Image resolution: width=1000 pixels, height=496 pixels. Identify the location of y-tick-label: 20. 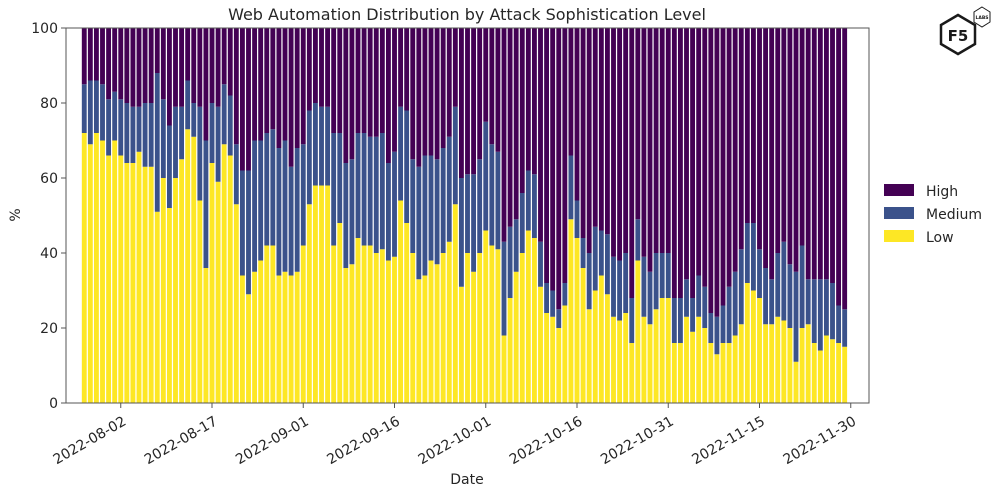
(49, 329).